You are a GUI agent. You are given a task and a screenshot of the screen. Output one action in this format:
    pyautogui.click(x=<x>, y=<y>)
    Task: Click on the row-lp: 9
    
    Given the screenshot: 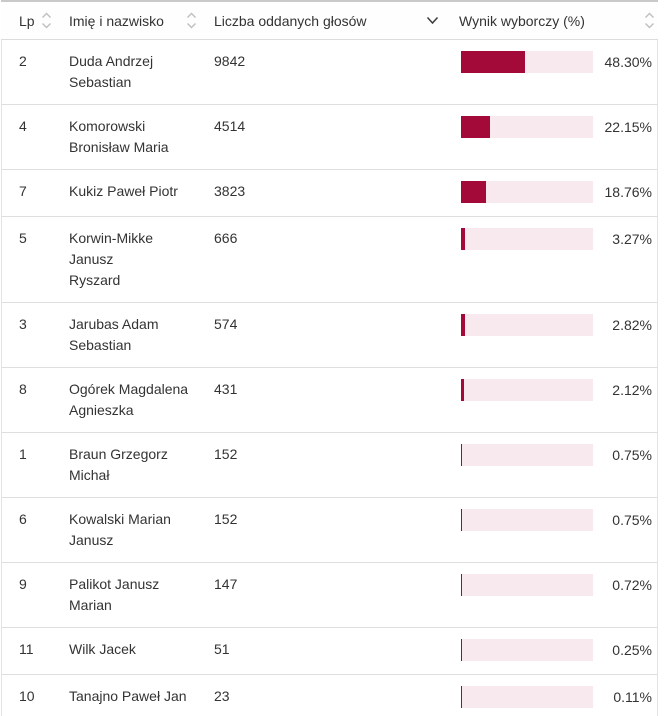 What is the action you would take?
    pyautogui.click(x=23, y=584)
    